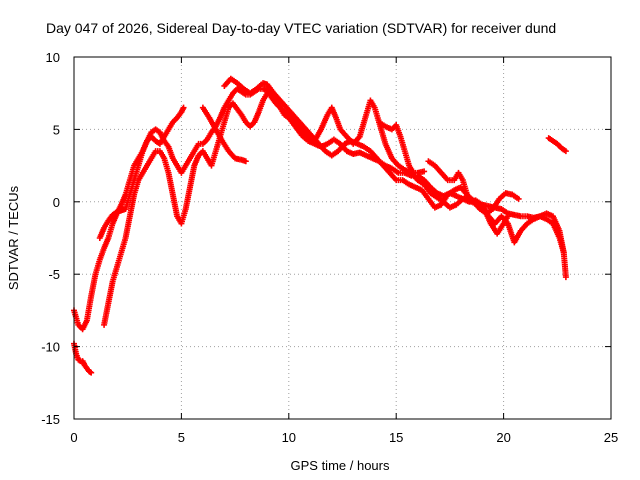 This screenshot has width=640, height=480. What do you see at coordinates (224, 134) in the screenshot?
I see `series-track-e` at bounding box center [224, 134].